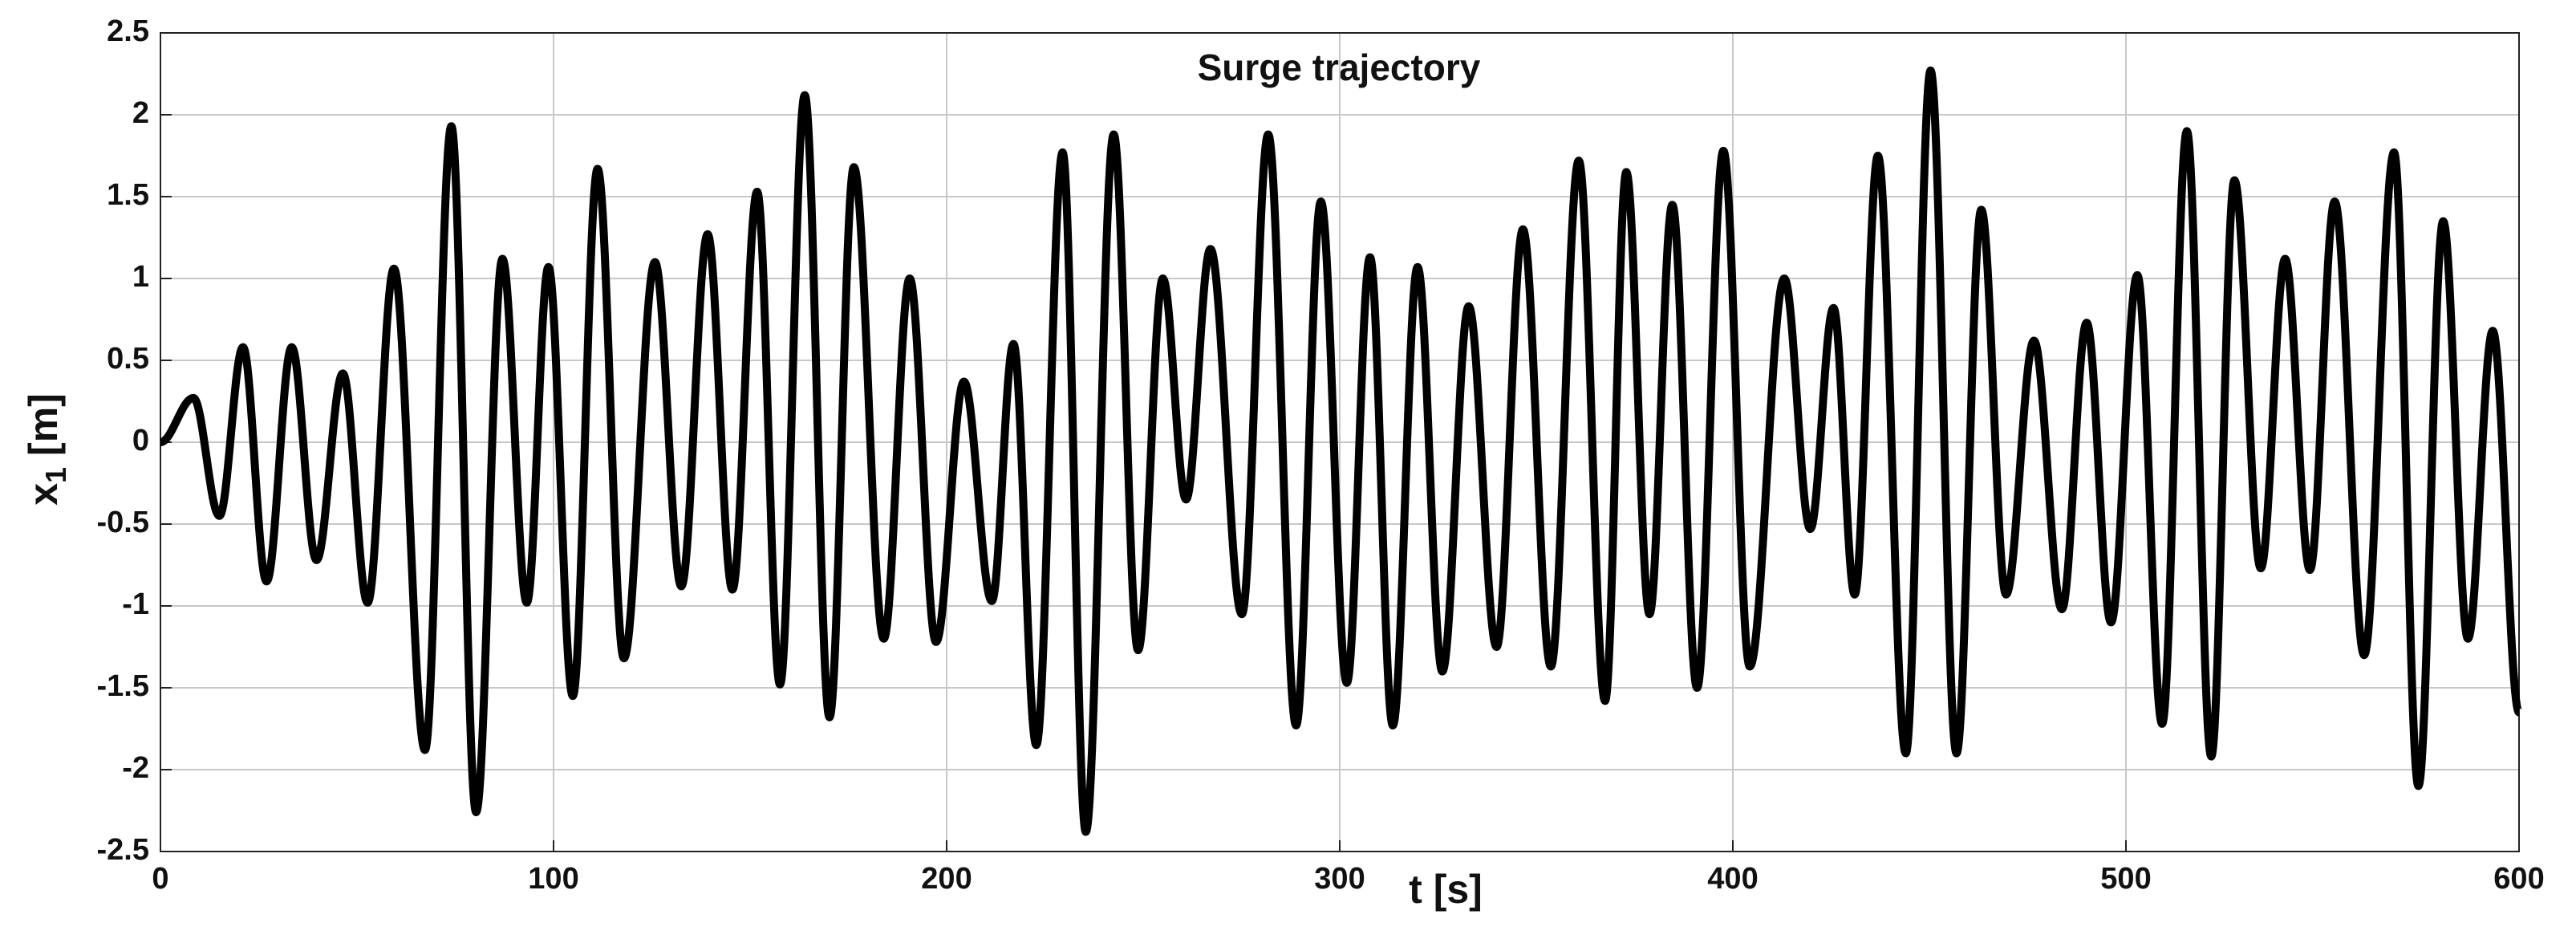 The image size is (2576, 943). I want to click on y-label-subscript: 1, so click(55, 475).